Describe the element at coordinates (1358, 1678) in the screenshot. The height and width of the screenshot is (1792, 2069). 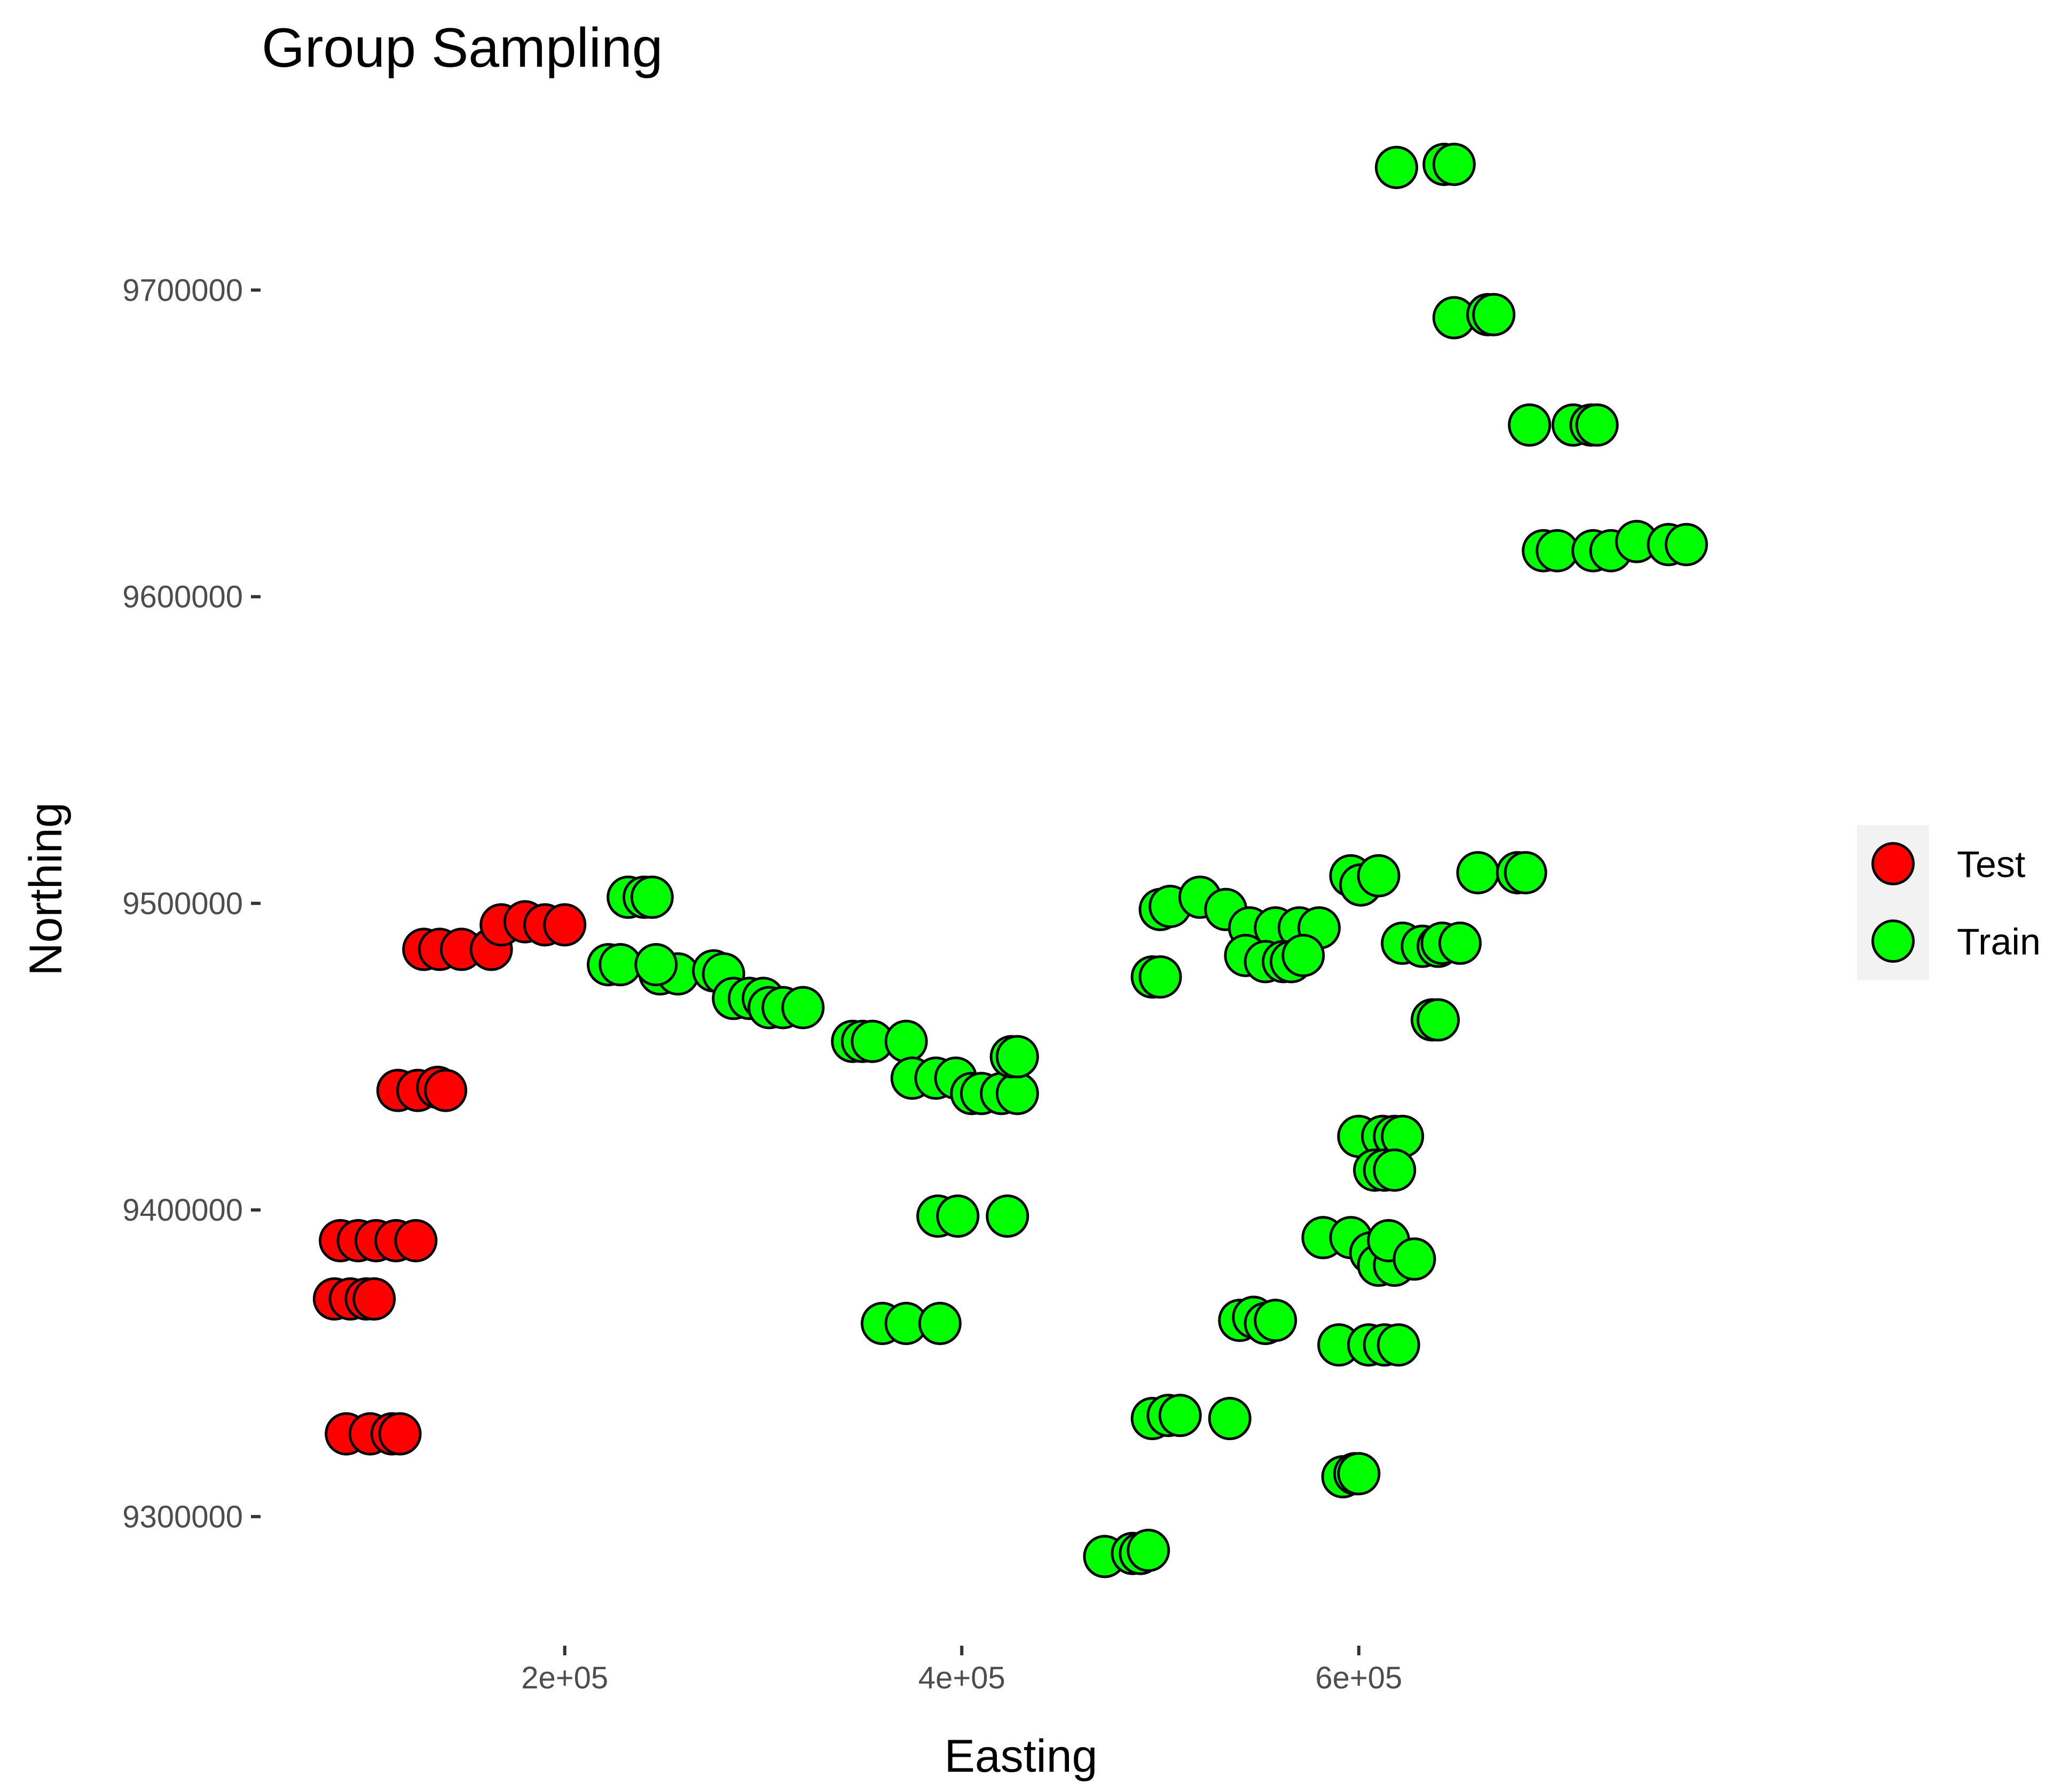
I see `x-tick-label: 6e+05` at that location.